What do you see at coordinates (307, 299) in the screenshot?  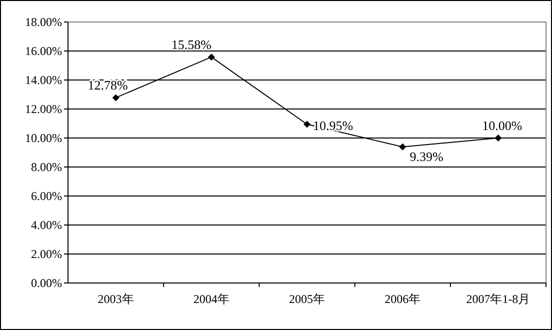 I see `x-tick-label: 2005年` at bounding box center [307, 299].